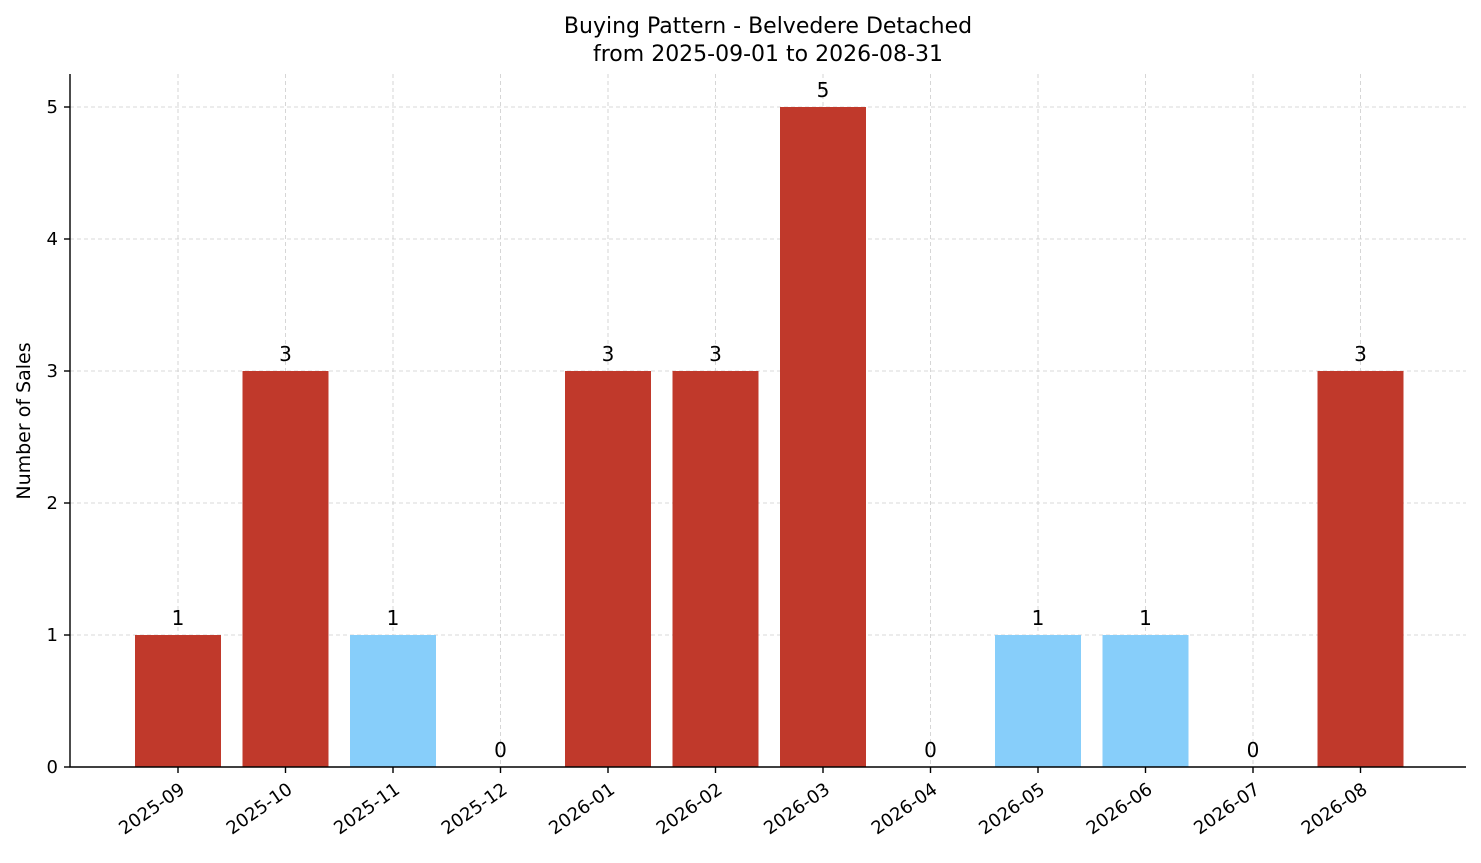 This screenshot has width=1481, height=863. What do you see at coordinates (797, 809) in the screenshot?
I see `x-tick-label: 2026-03` at bounding box center [797, 809].